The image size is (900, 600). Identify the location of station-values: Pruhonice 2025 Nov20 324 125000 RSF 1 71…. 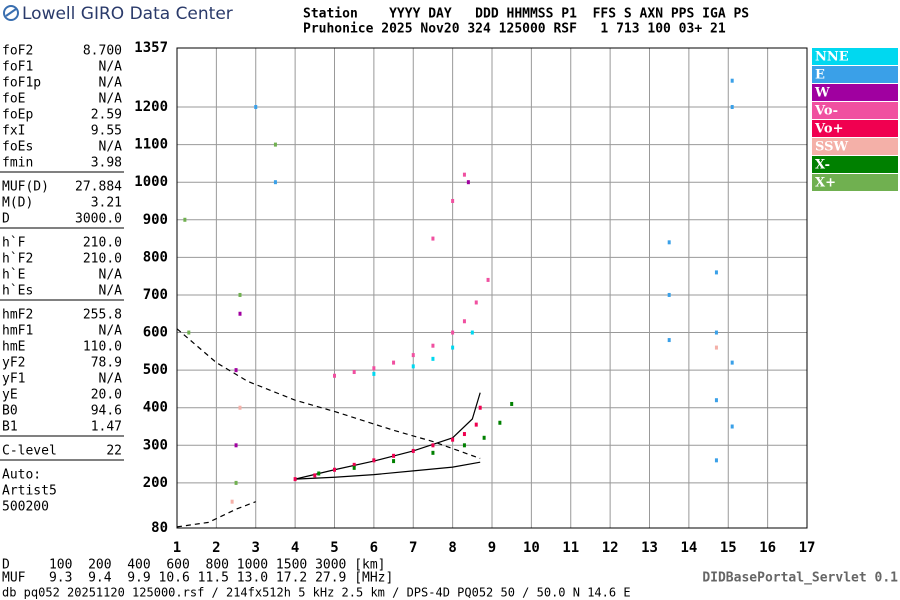
(514, 29).